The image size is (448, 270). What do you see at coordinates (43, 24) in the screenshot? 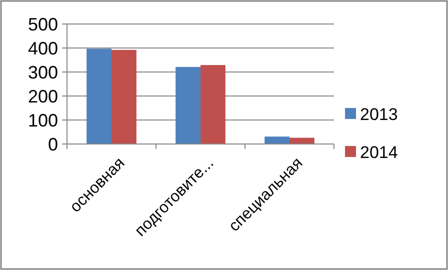
I see `y-tick-label: 500` at bounding box center [43, 24].